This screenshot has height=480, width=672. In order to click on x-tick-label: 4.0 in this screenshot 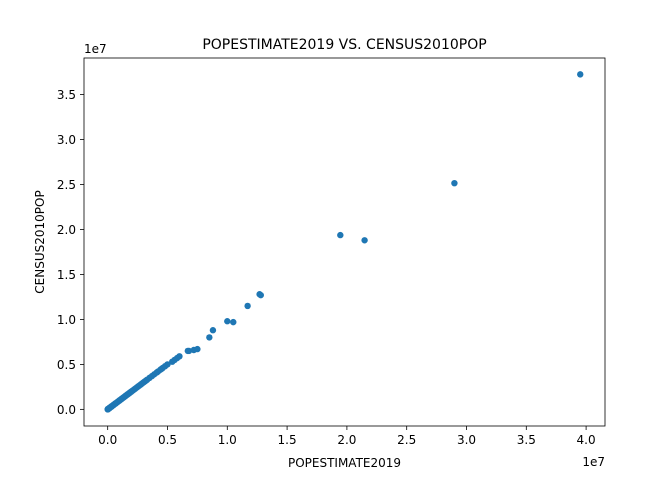, I will do `click(586, 440)`.